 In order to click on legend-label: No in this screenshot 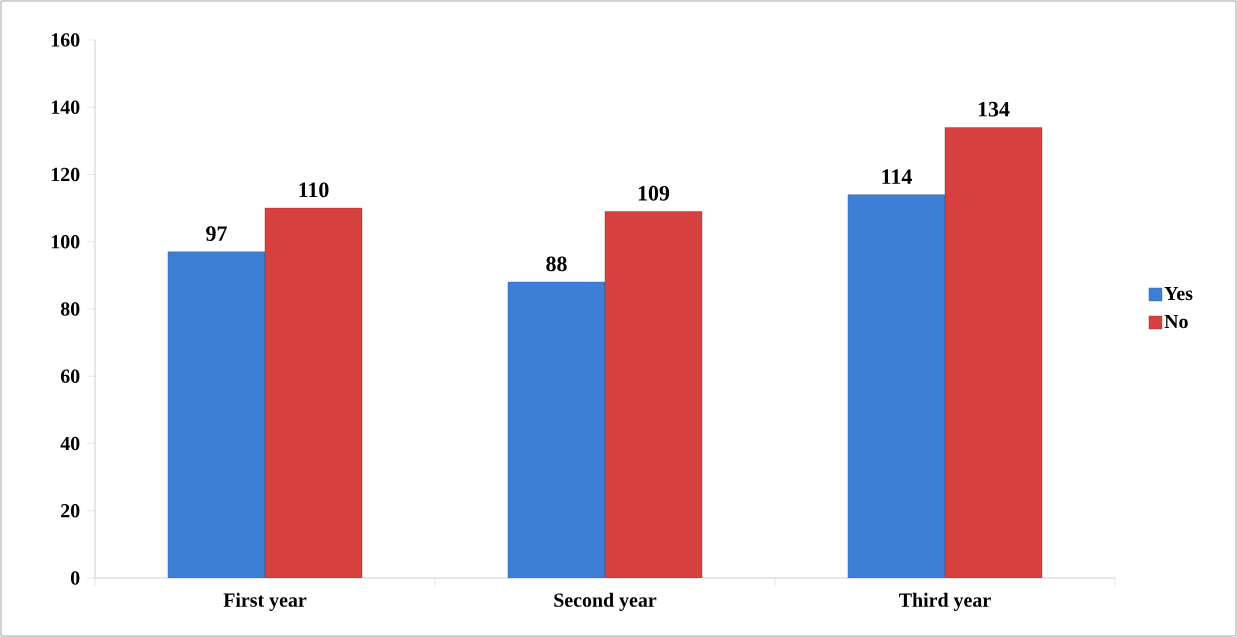, I will do `click(1176, 321)`.